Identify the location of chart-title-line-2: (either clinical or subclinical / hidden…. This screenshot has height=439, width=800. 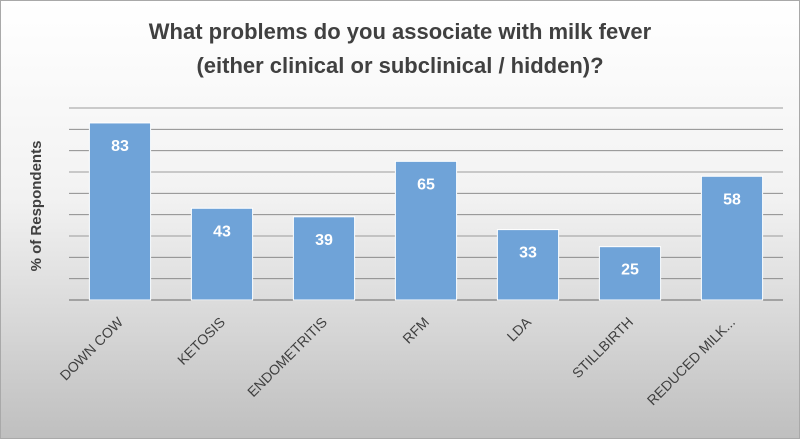
(400, 65).